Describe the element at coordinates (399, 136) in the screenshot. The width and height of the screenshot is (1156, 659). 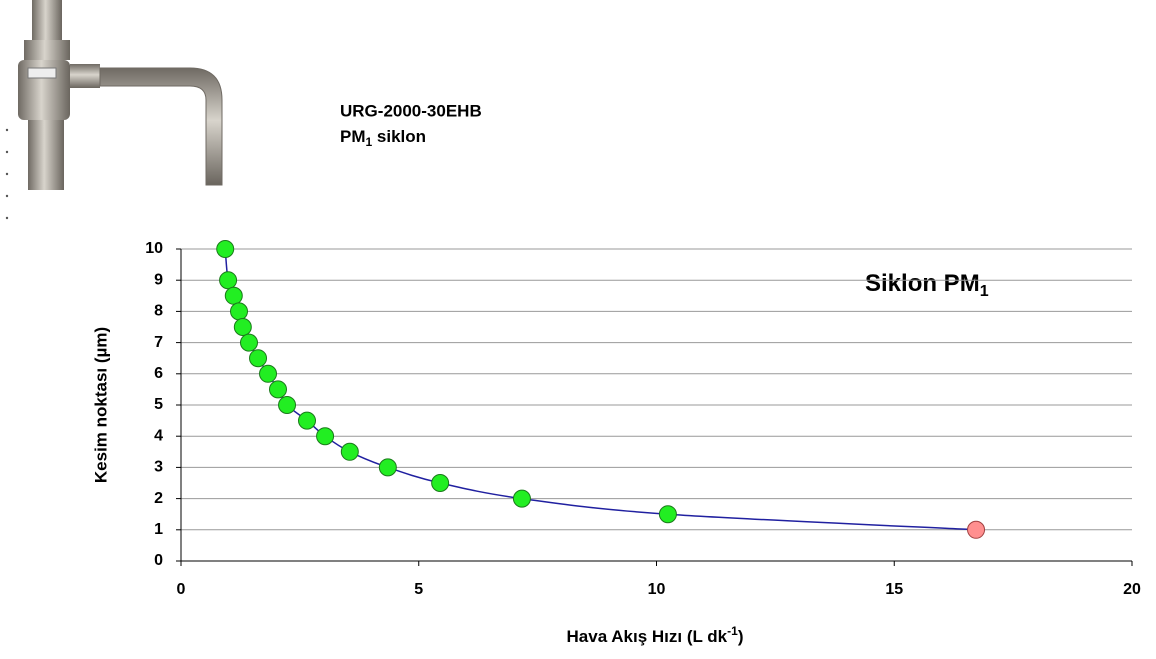
I see `cyclone-label-rest: siklon` at that location.